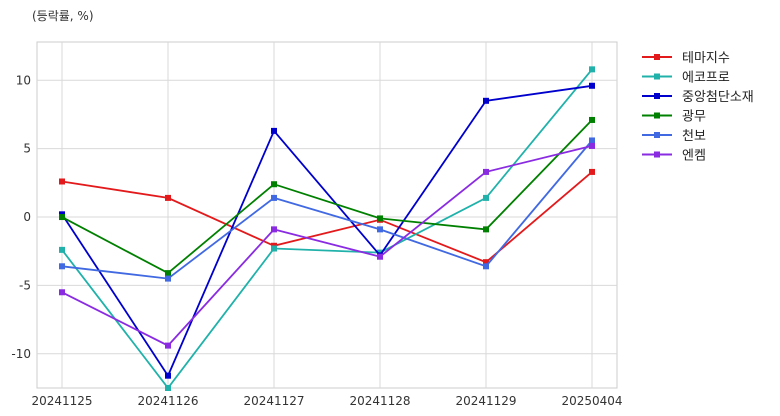 This screenshot has width=780, height=416. I want to click on x-tick-label: 20241128, so click(379, 401).